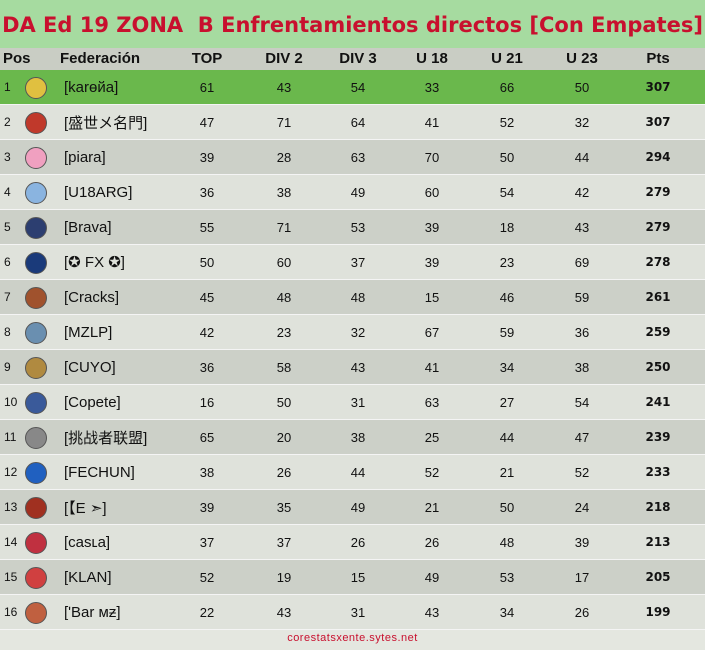 The width and height of the screenshot is (705, 650). What do you see at coordinates (352, 638) in the screenshot?
I see `footer: corestatsxente.sytes.net` at bounding box center [352, 638].